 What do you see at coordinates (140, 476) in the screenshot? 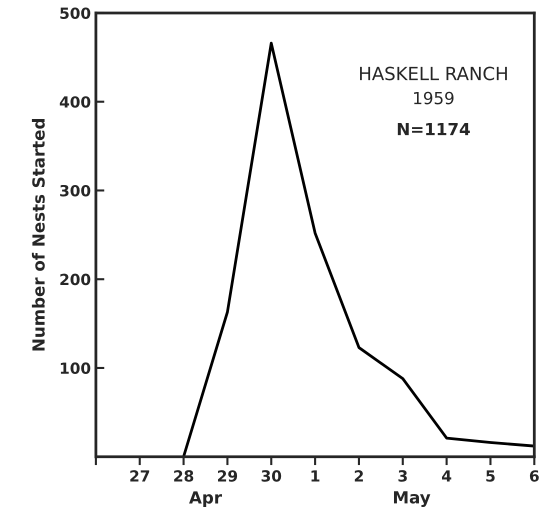
I see `x-tick-label: 27` at bounding box center [140, 476].